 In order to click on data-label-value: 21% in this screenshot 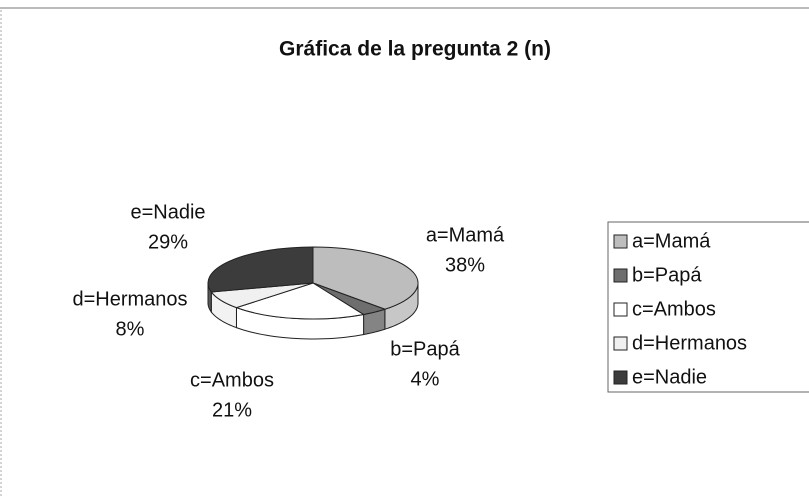, I will do `click(232, 410)`.